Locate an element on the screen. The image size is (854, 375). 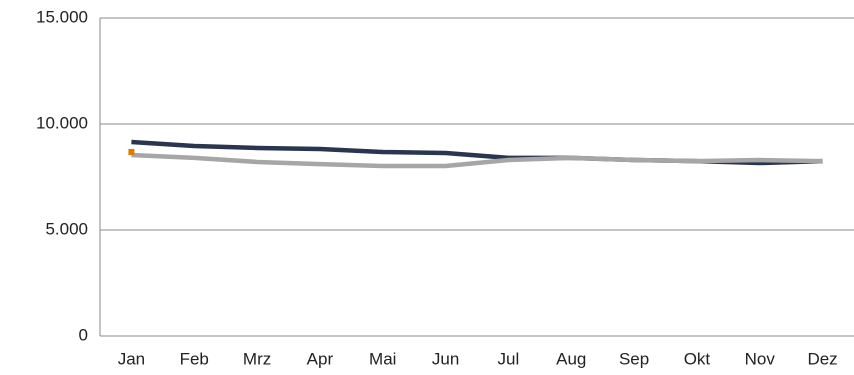
y-tick-label: 10.000 is located at coordinates (62, 122).